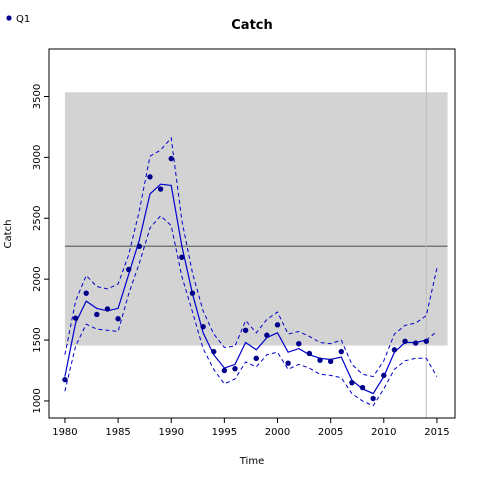  What do you see at coordinates (23, 19) in the screenshot?
I see `legend-label-q1: Q1` at bounding box center [23, 19].